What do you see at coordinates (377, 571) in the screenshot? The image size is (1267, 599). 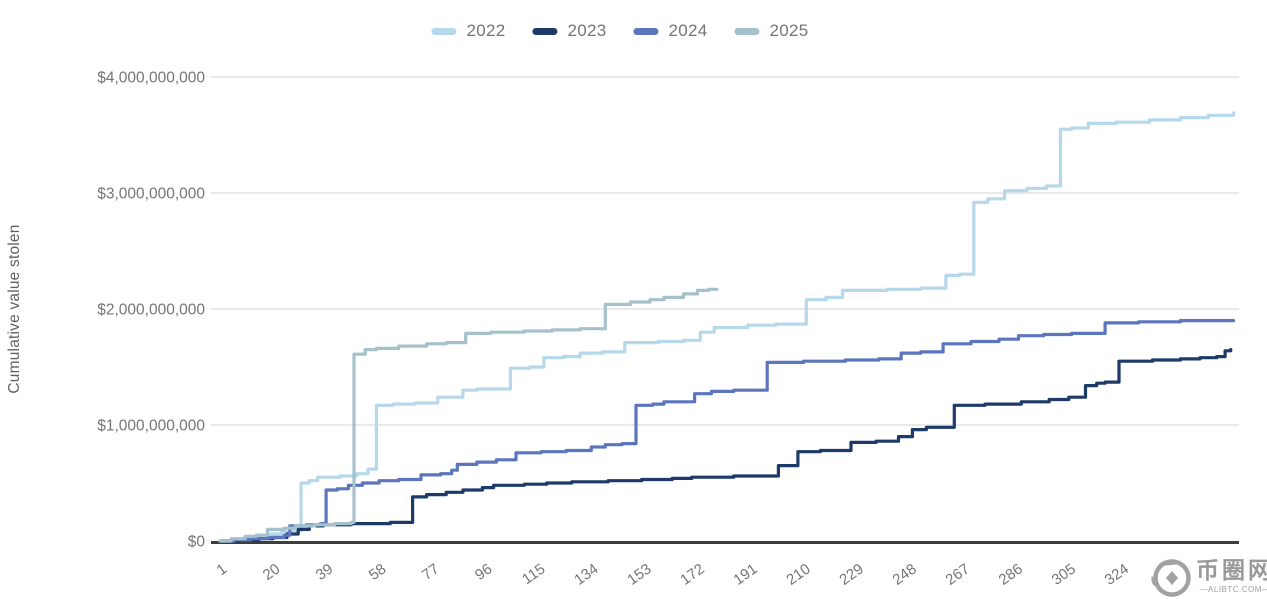 I see `x-tick-label: 58` at bounding box center [377, 571].